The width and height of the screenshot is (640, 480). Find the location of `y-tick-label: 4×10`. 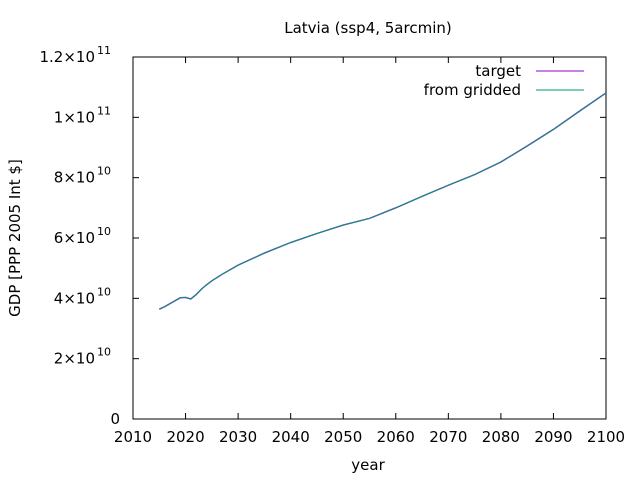

y-tick-label: 4×10 is located at coordinates (74, 298).